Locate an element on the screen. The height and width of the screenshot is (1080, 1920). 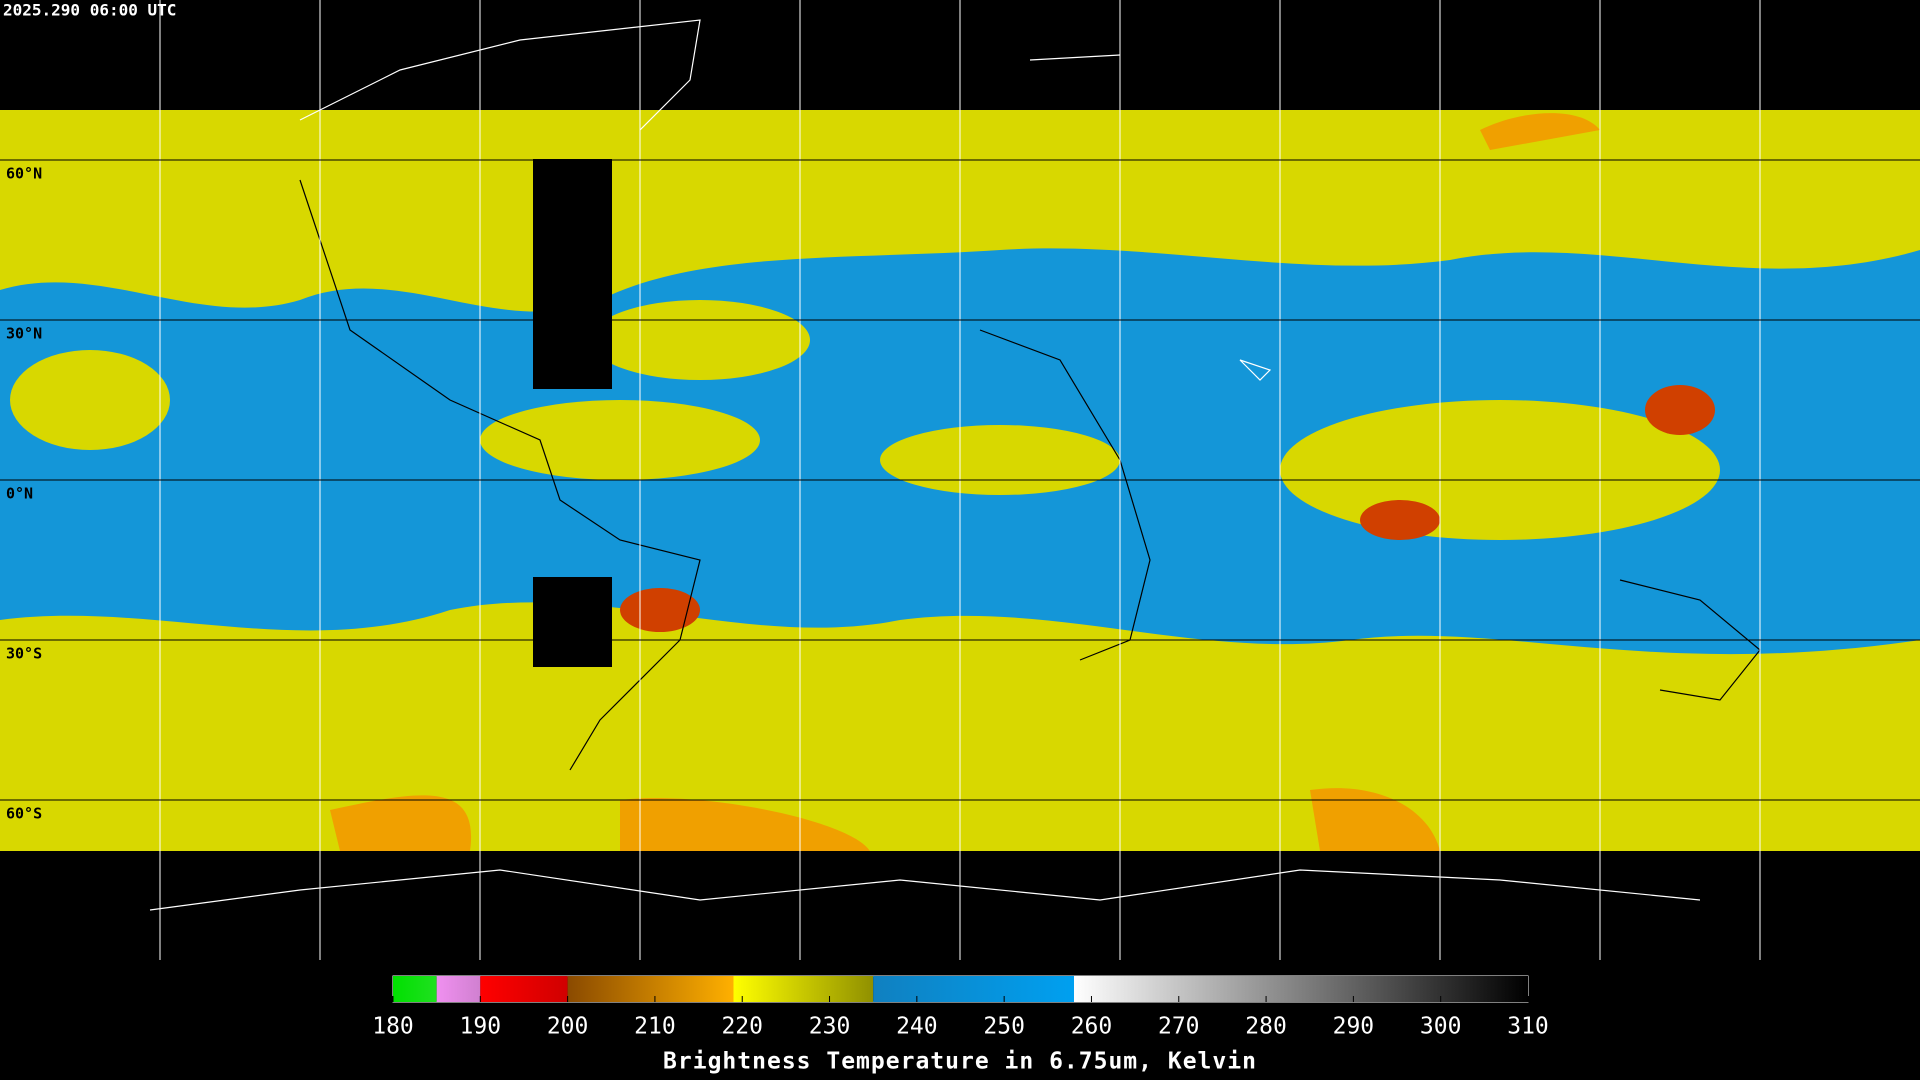
colorbar-tick-label: 250 is located at coordinates (1004, 1027).